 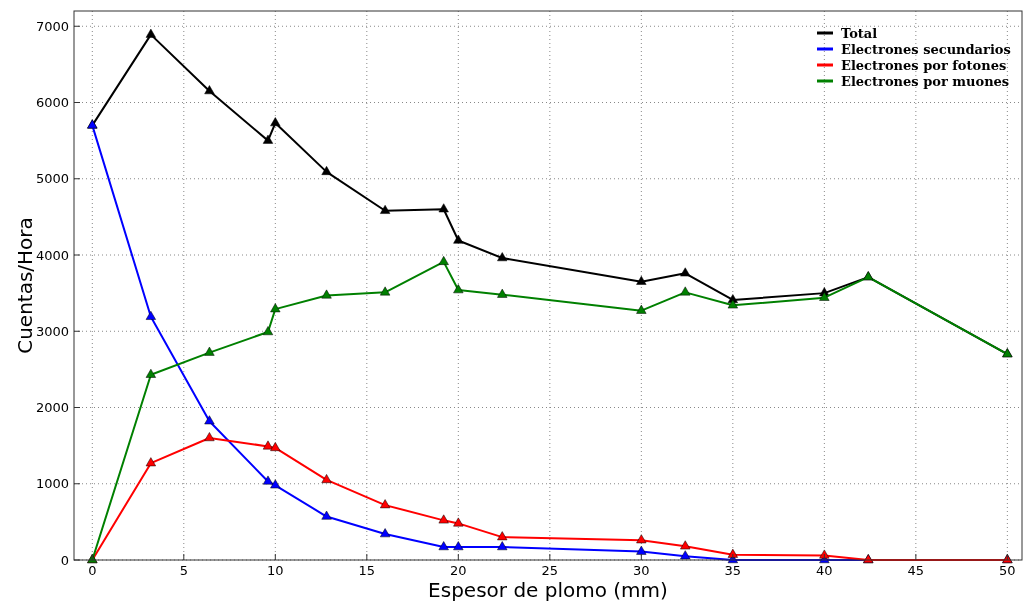 I want to click on legend-label: Electrones por fotones, so click(x=924, y=65).